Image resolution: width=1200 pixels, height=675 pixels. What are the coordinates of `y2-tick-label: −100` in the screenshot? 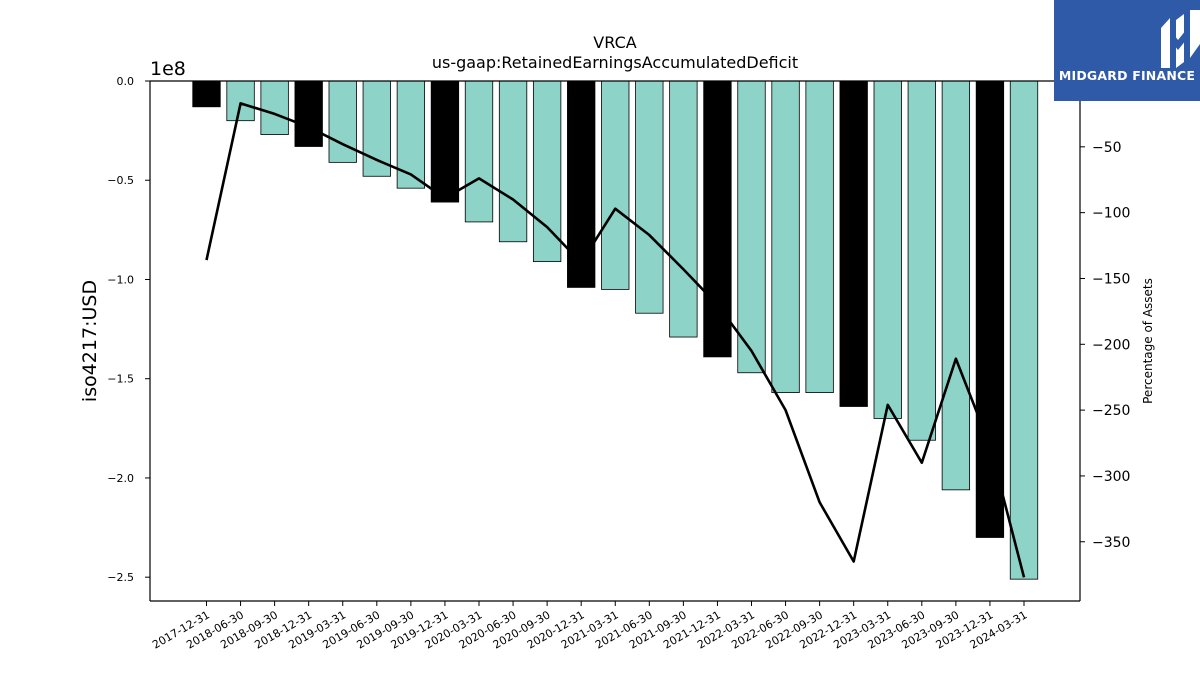 It's located at (1111, 214).